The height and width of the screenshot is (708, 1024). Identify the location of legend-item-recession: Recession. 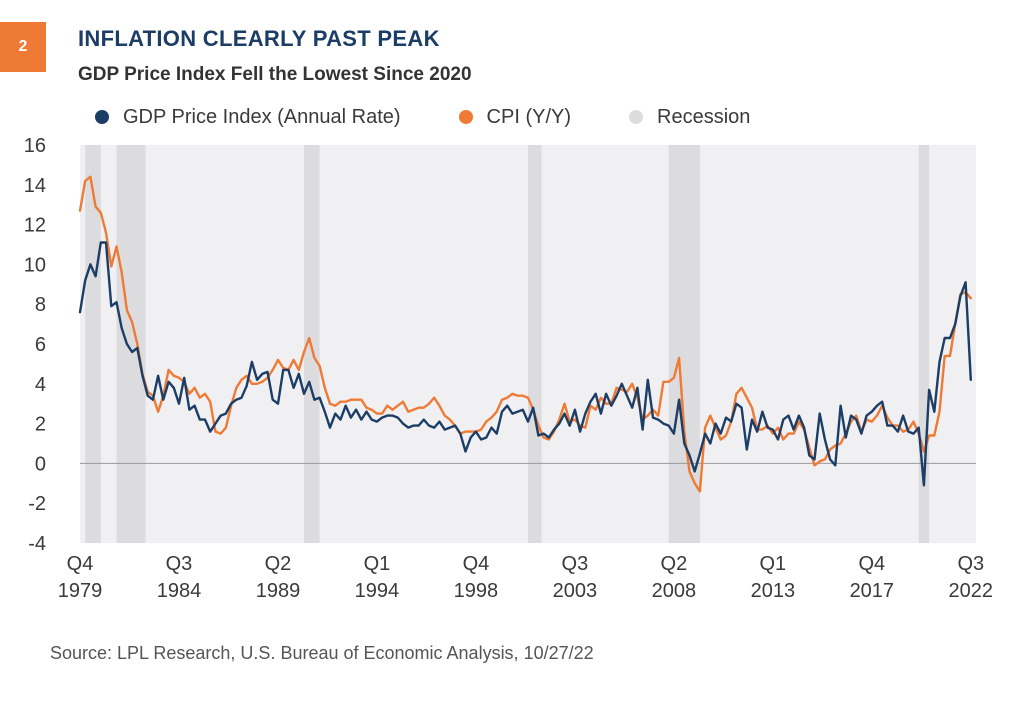
(689, 117).